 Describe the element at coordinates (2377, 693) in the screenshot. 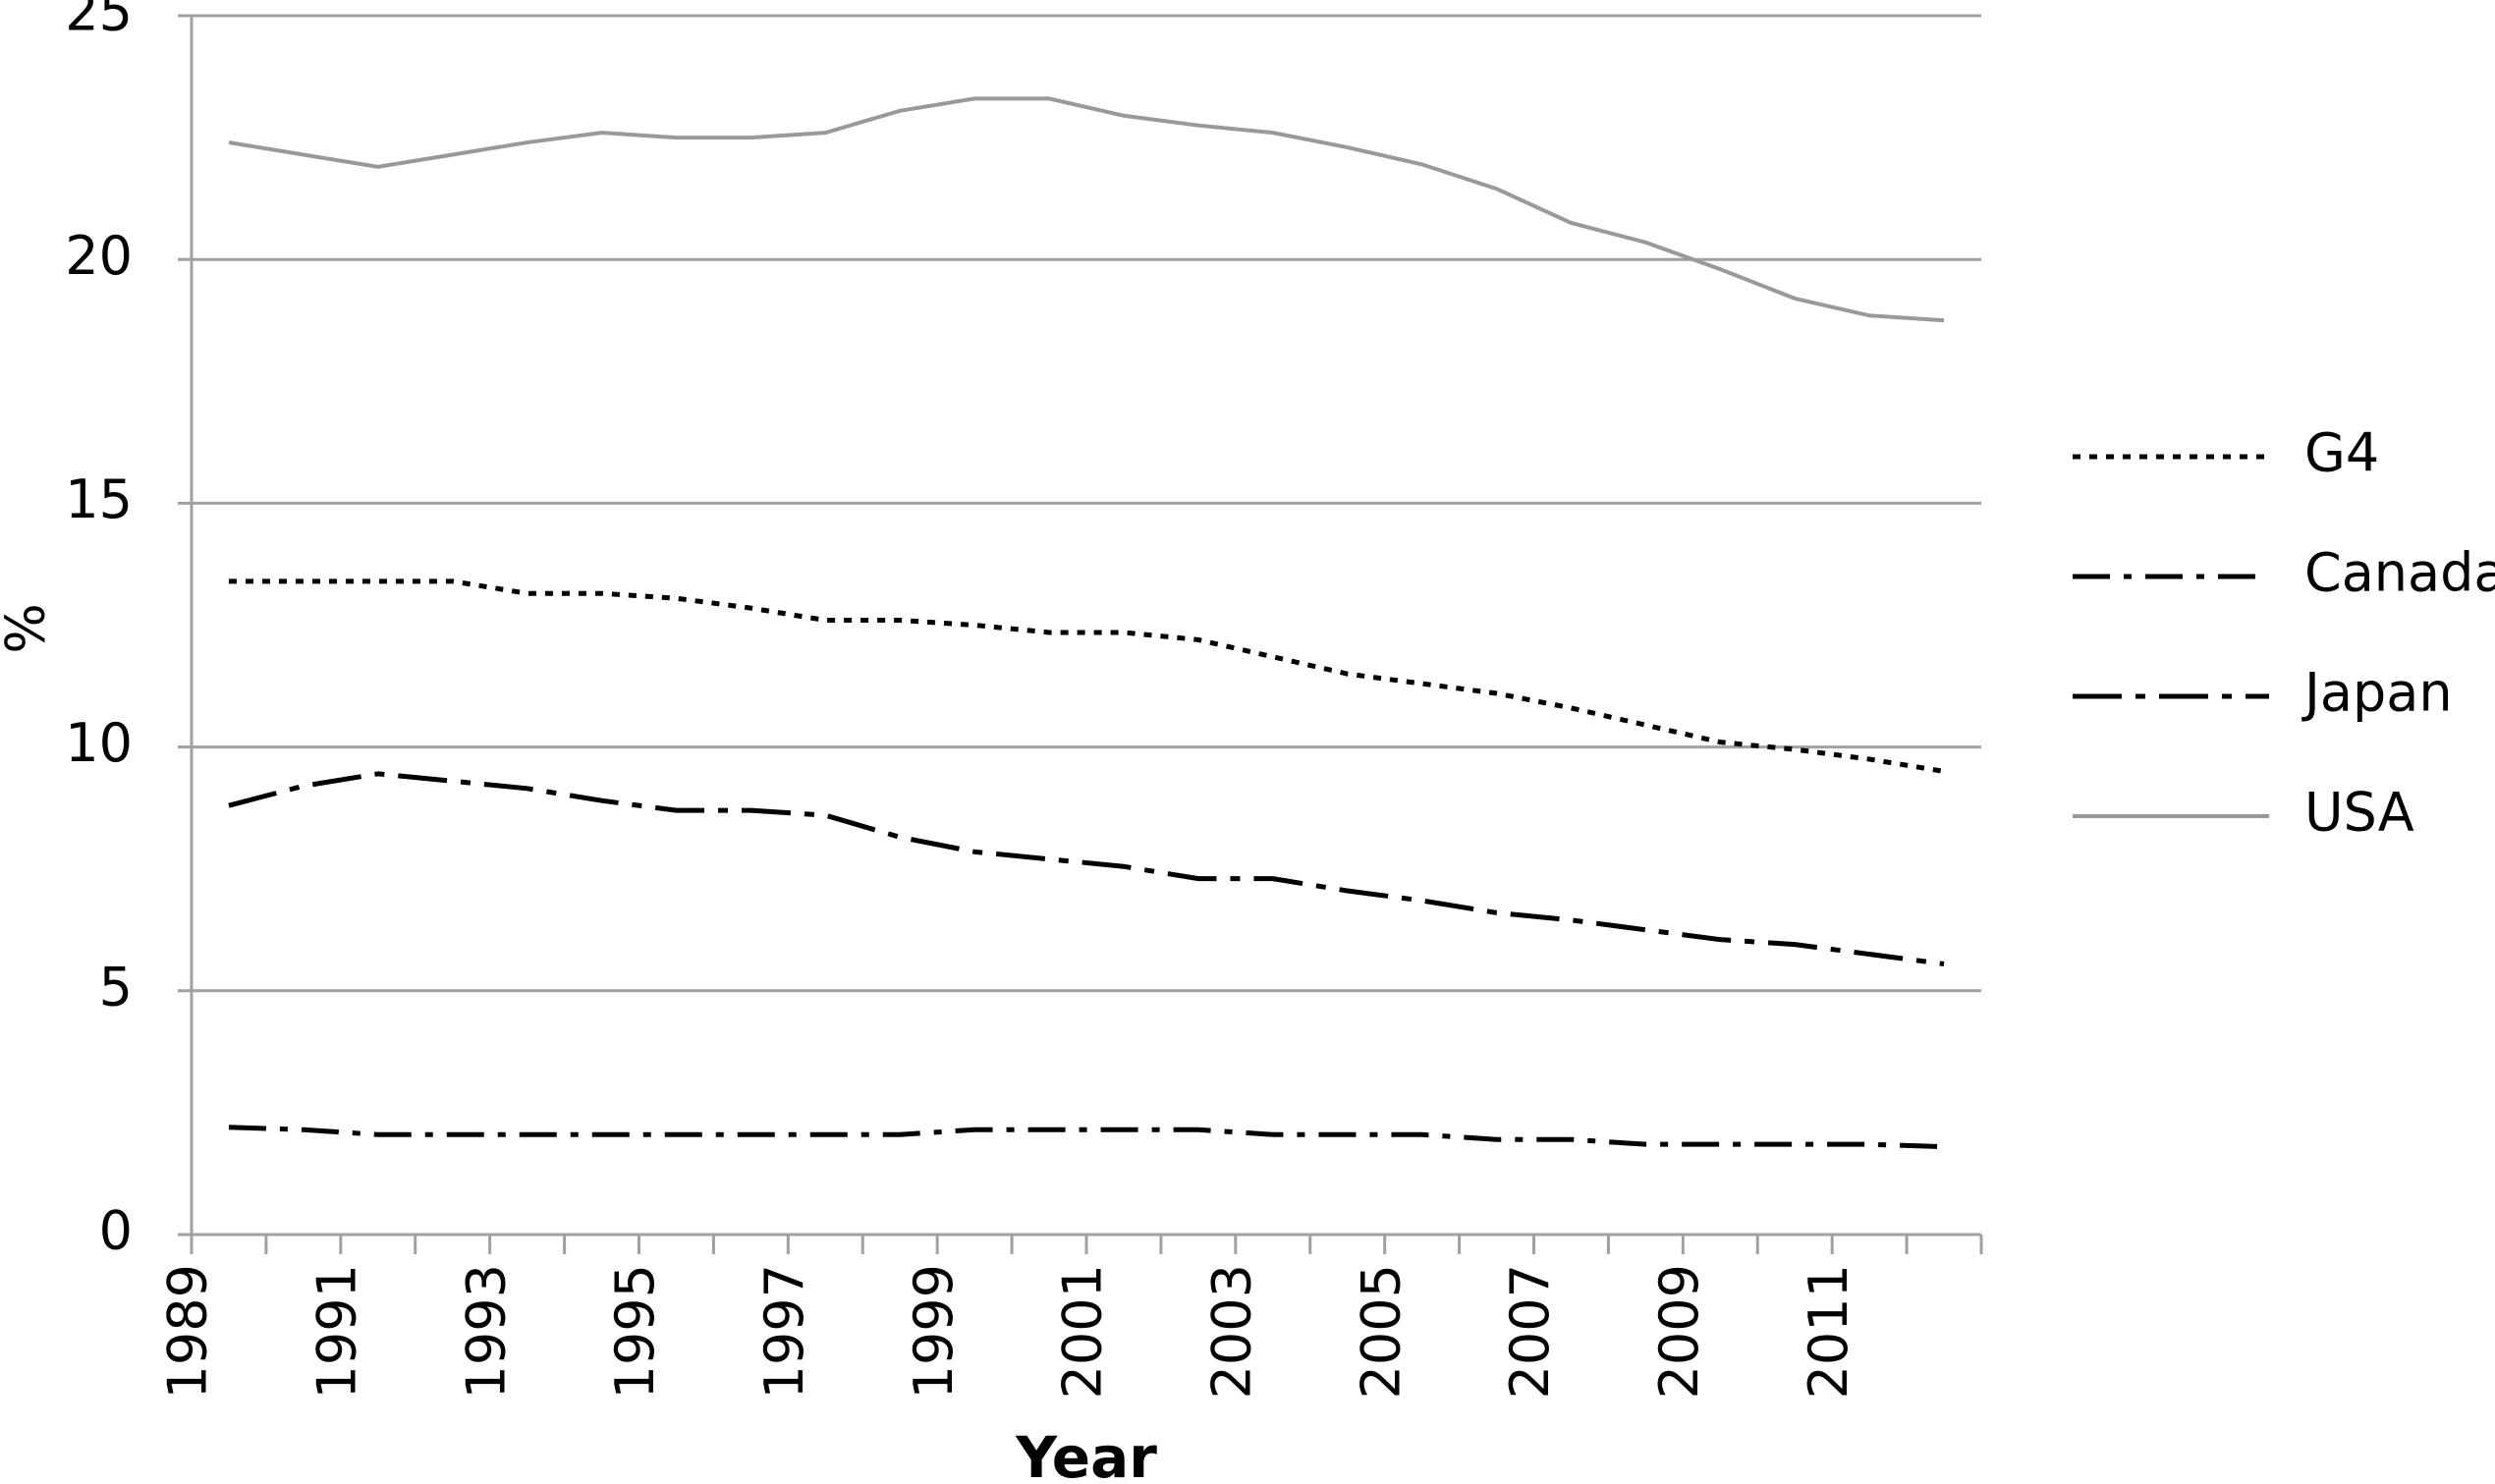

I see `legend-label: Japan` at that location.